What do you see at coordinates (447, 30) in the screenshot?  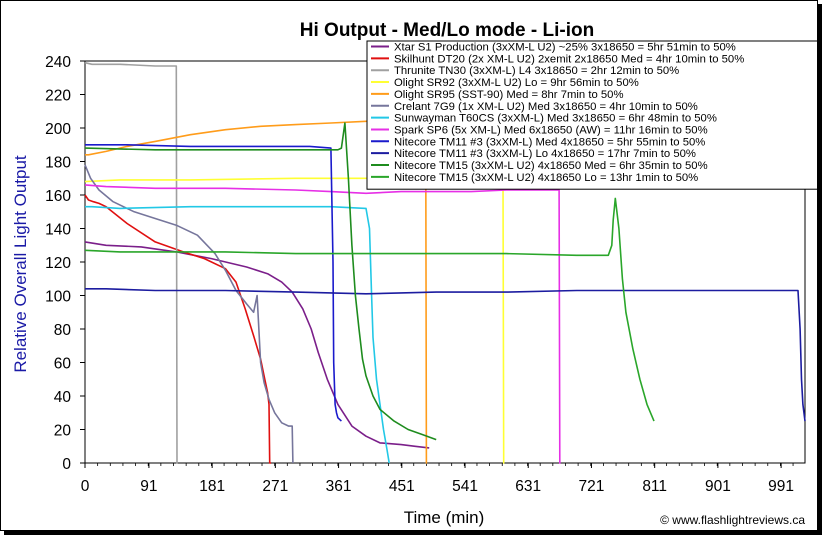 I see `chart-title: Hi Output - Med/Lo mode - Li-ion` at bounding box center [447, 30].